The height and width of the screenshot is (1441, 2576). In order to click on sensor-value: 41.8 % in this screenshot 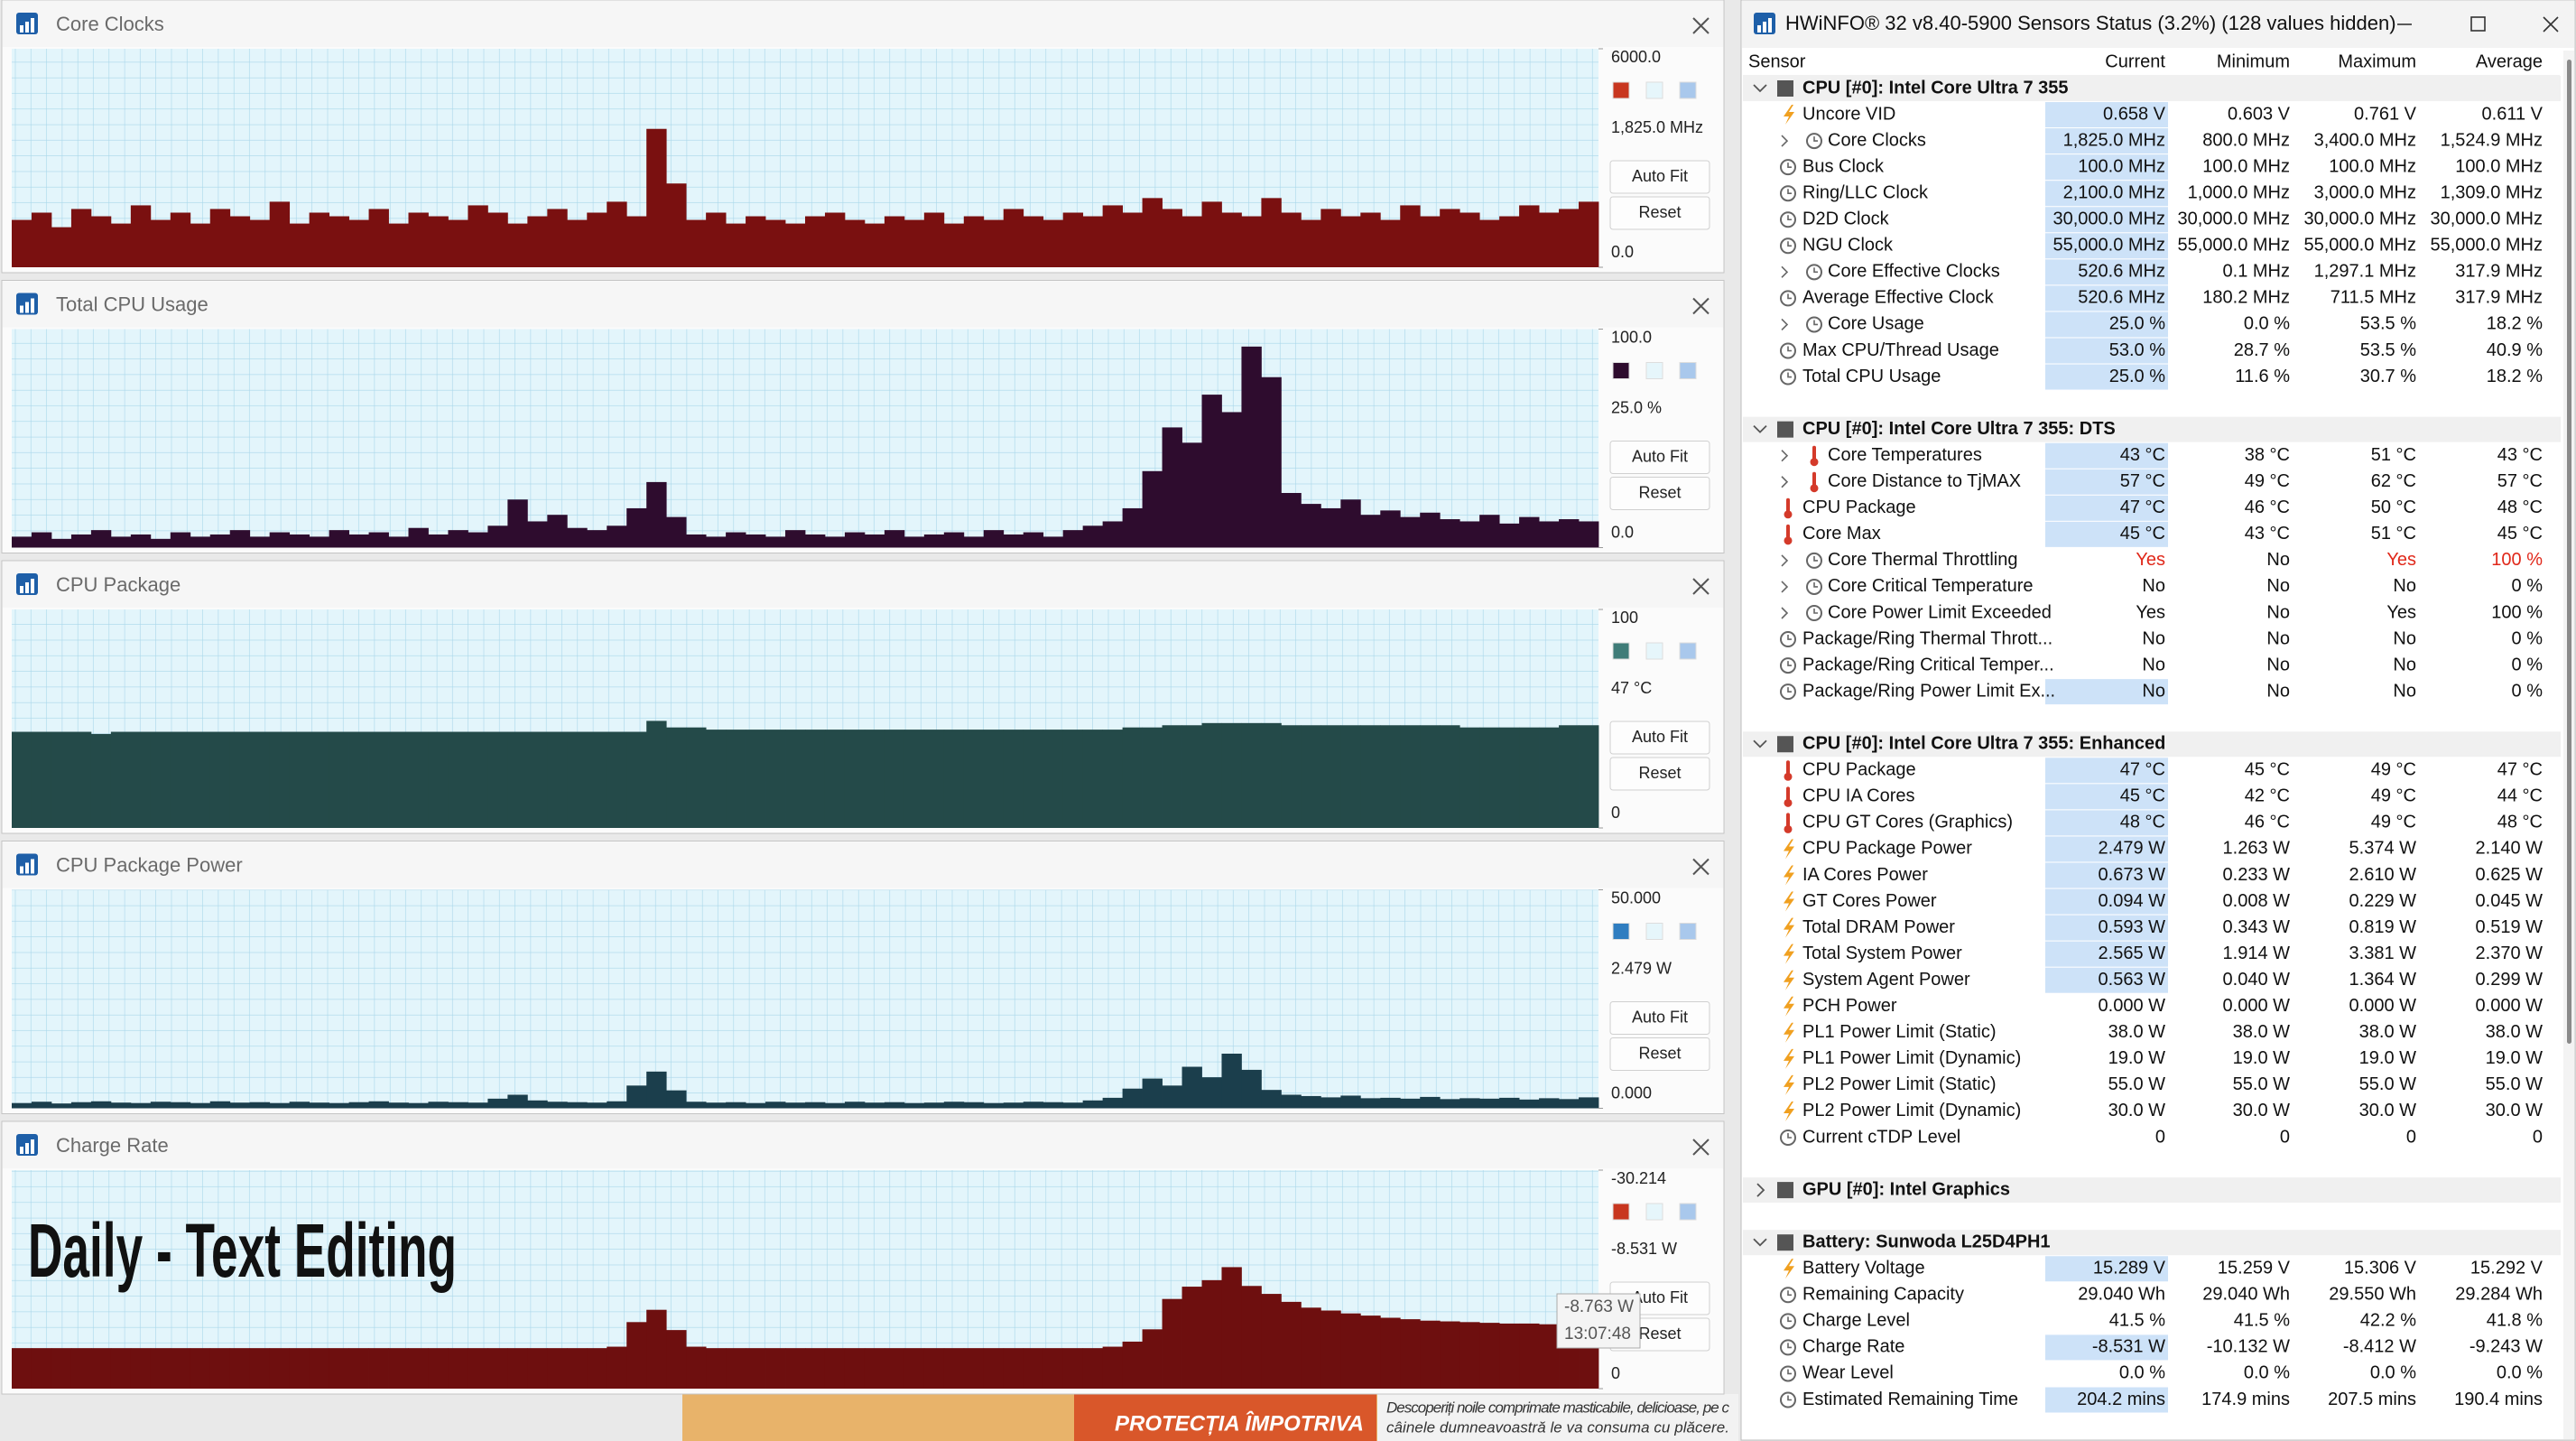, I will do `click(2515, 1321)`.